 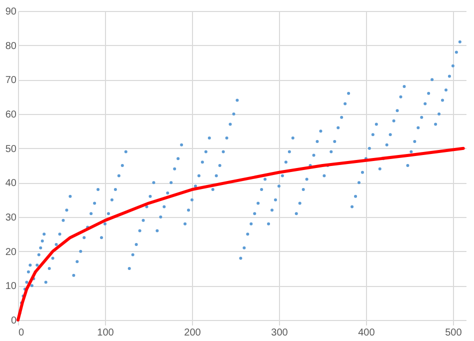 What do you see at coordinates (11, 115) in the screenshot?
I see `y-tick-label: 60` at bounding box center [11, 115].